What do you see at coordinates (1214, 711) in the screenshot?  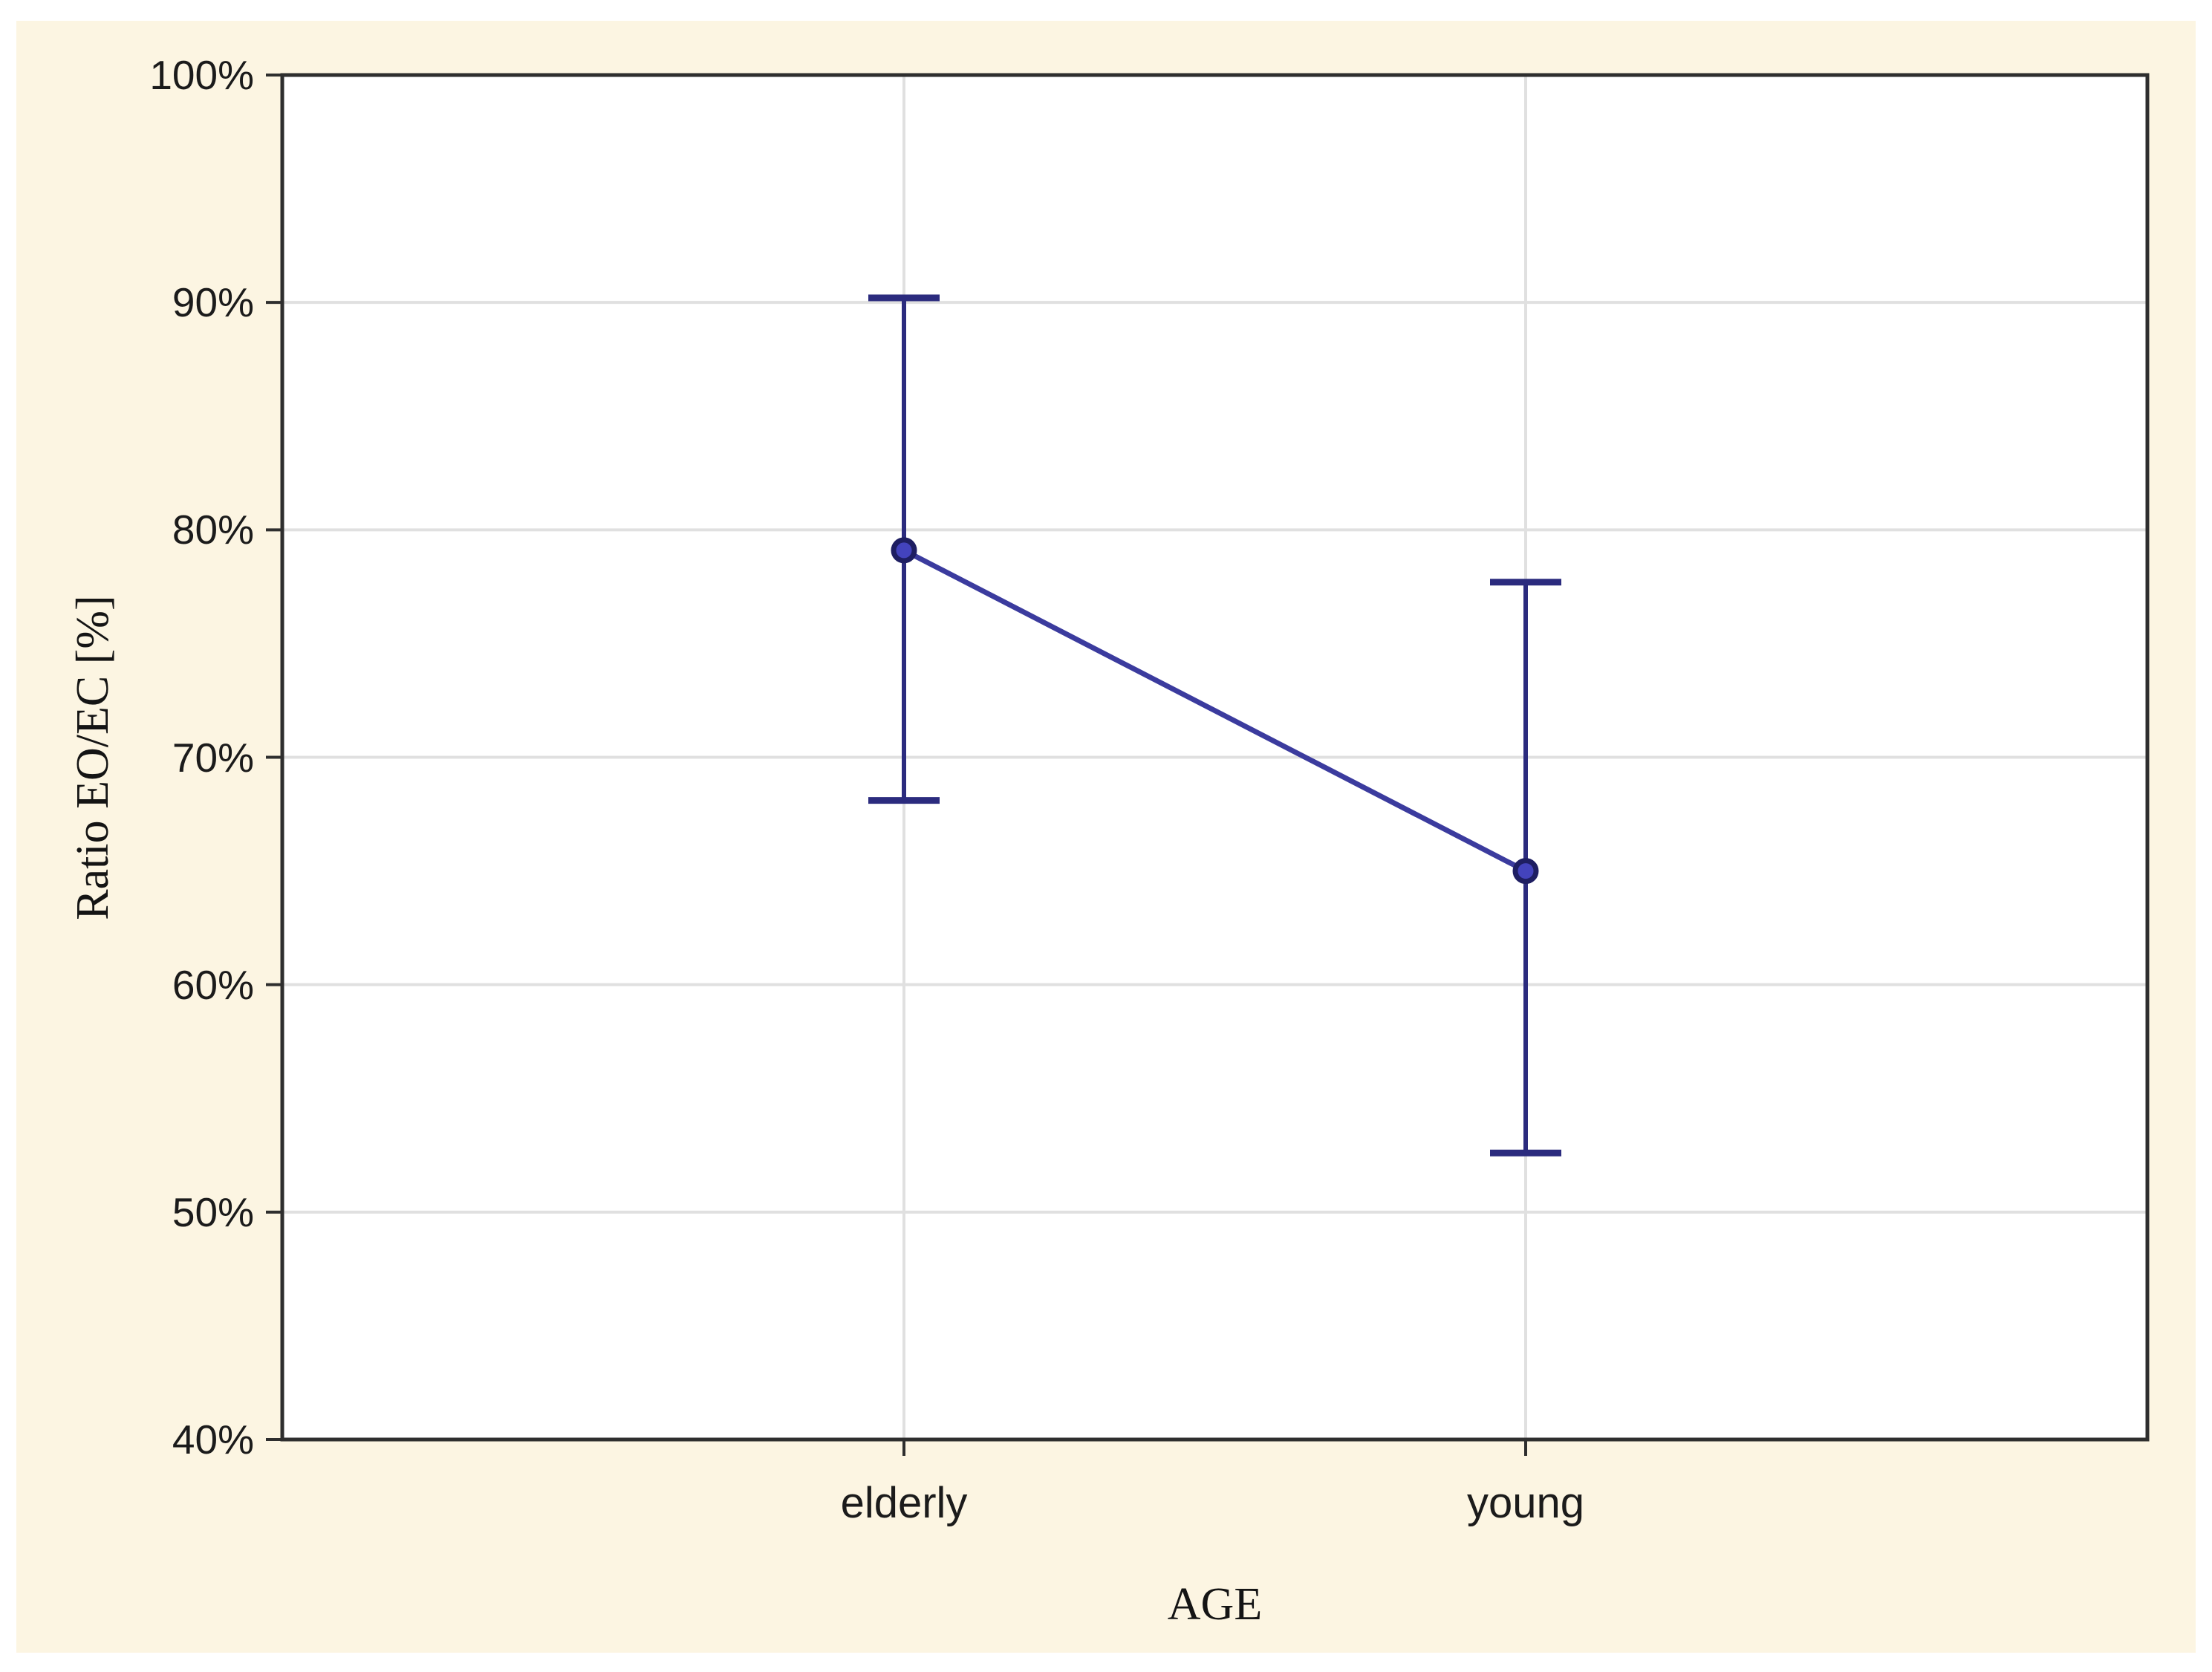 I see `series-line` at bounding box center [1214, 711].